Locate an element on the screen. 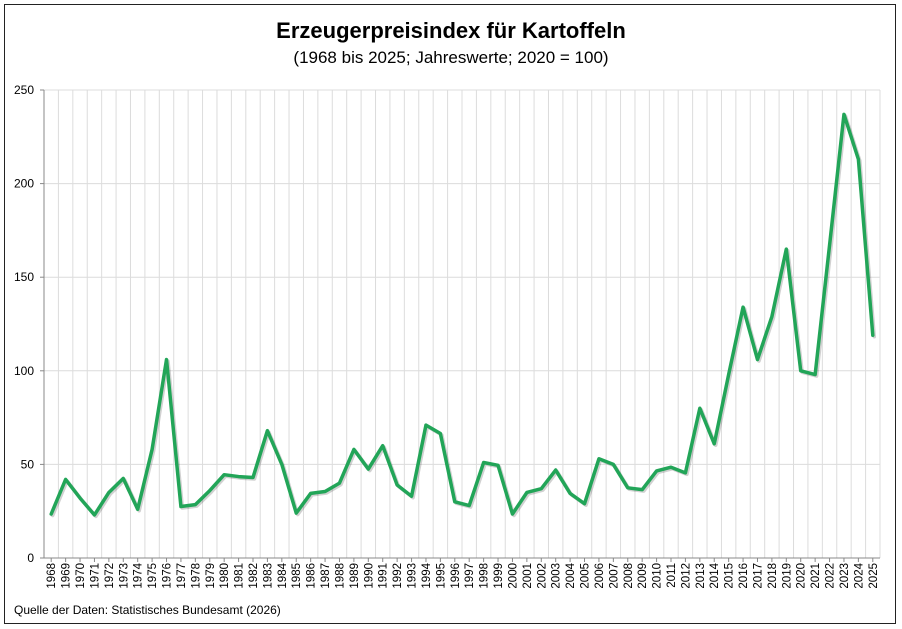  x-tick-label: 2020 is located at coordinates (802, 576).